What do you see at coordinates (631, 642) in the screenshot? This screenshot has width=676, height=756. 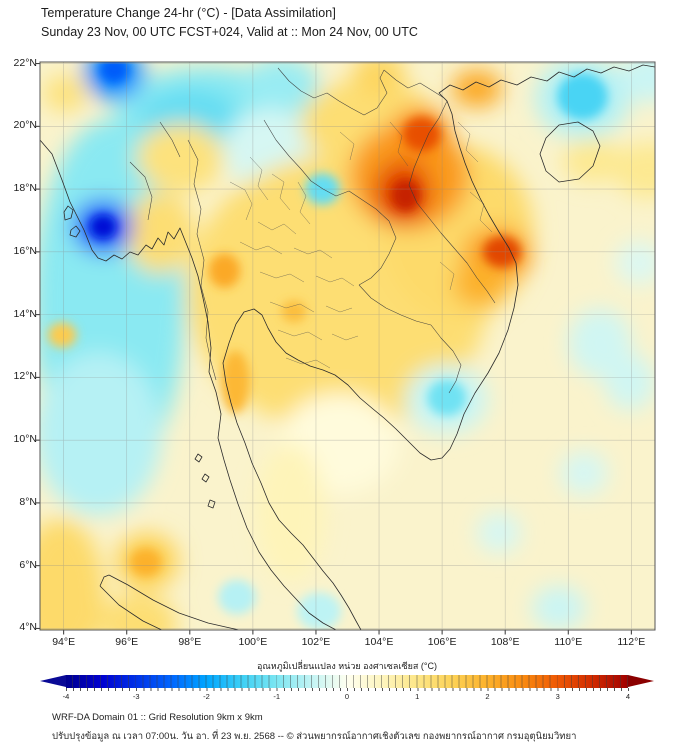 I see `x-axis-tick-label: 112°E` at bounding box center [631, 642].